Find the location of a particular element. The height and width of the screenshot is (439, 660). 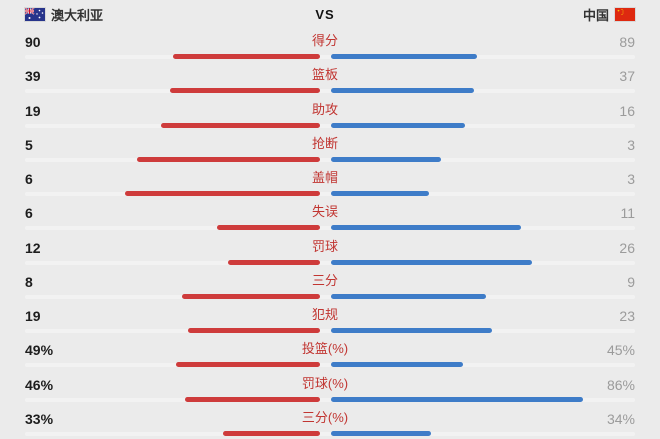

stat-right-value: 37 is located at coordinates (627, 76).